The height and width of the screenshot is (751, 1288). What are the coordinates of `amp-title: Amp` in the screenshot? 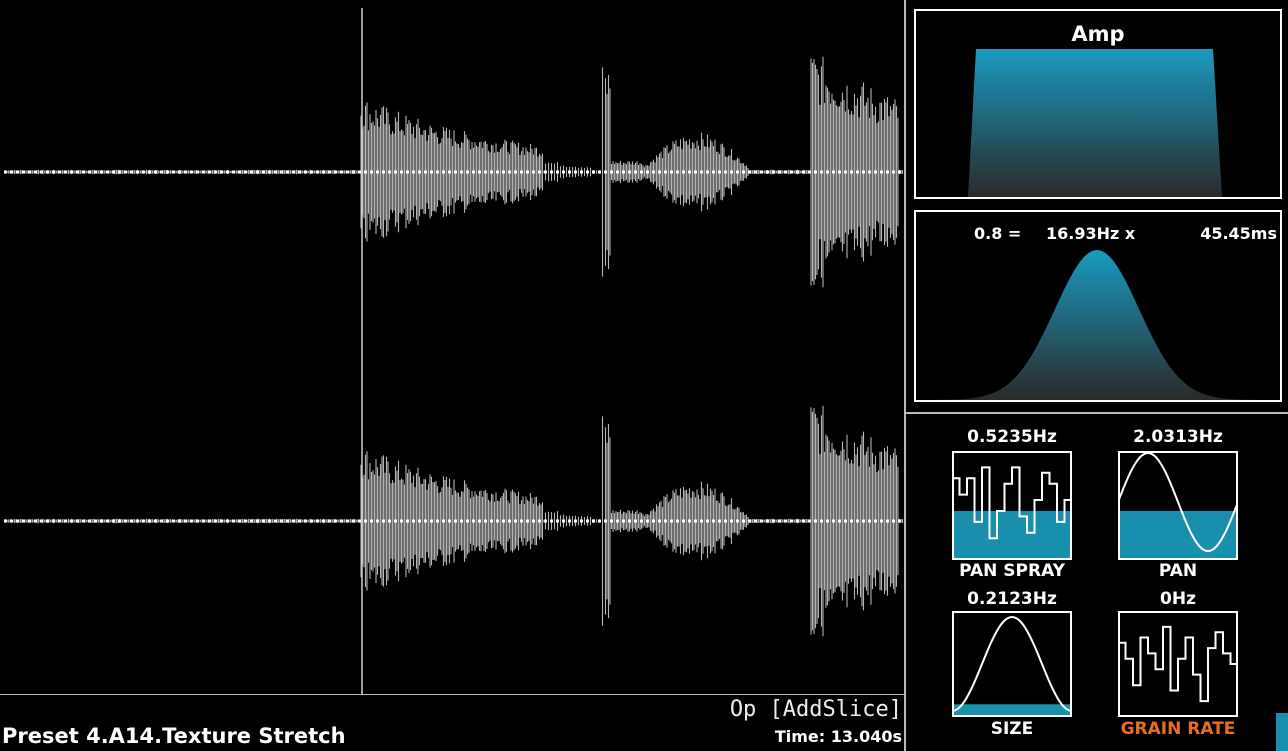 It's located at (1098, 34).